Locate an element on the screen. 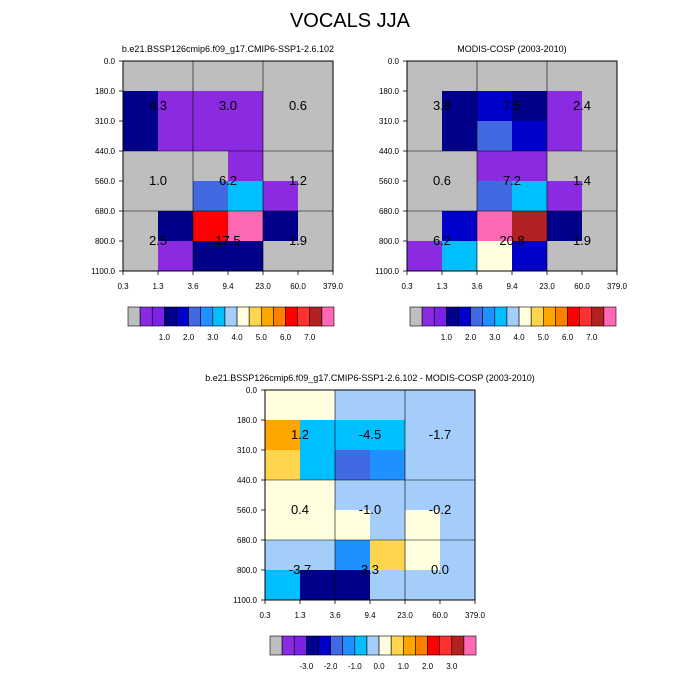 The width and height of the screenshot is (700, 700). page-title: VOCALS JJA is located at coordinates (350, 21).